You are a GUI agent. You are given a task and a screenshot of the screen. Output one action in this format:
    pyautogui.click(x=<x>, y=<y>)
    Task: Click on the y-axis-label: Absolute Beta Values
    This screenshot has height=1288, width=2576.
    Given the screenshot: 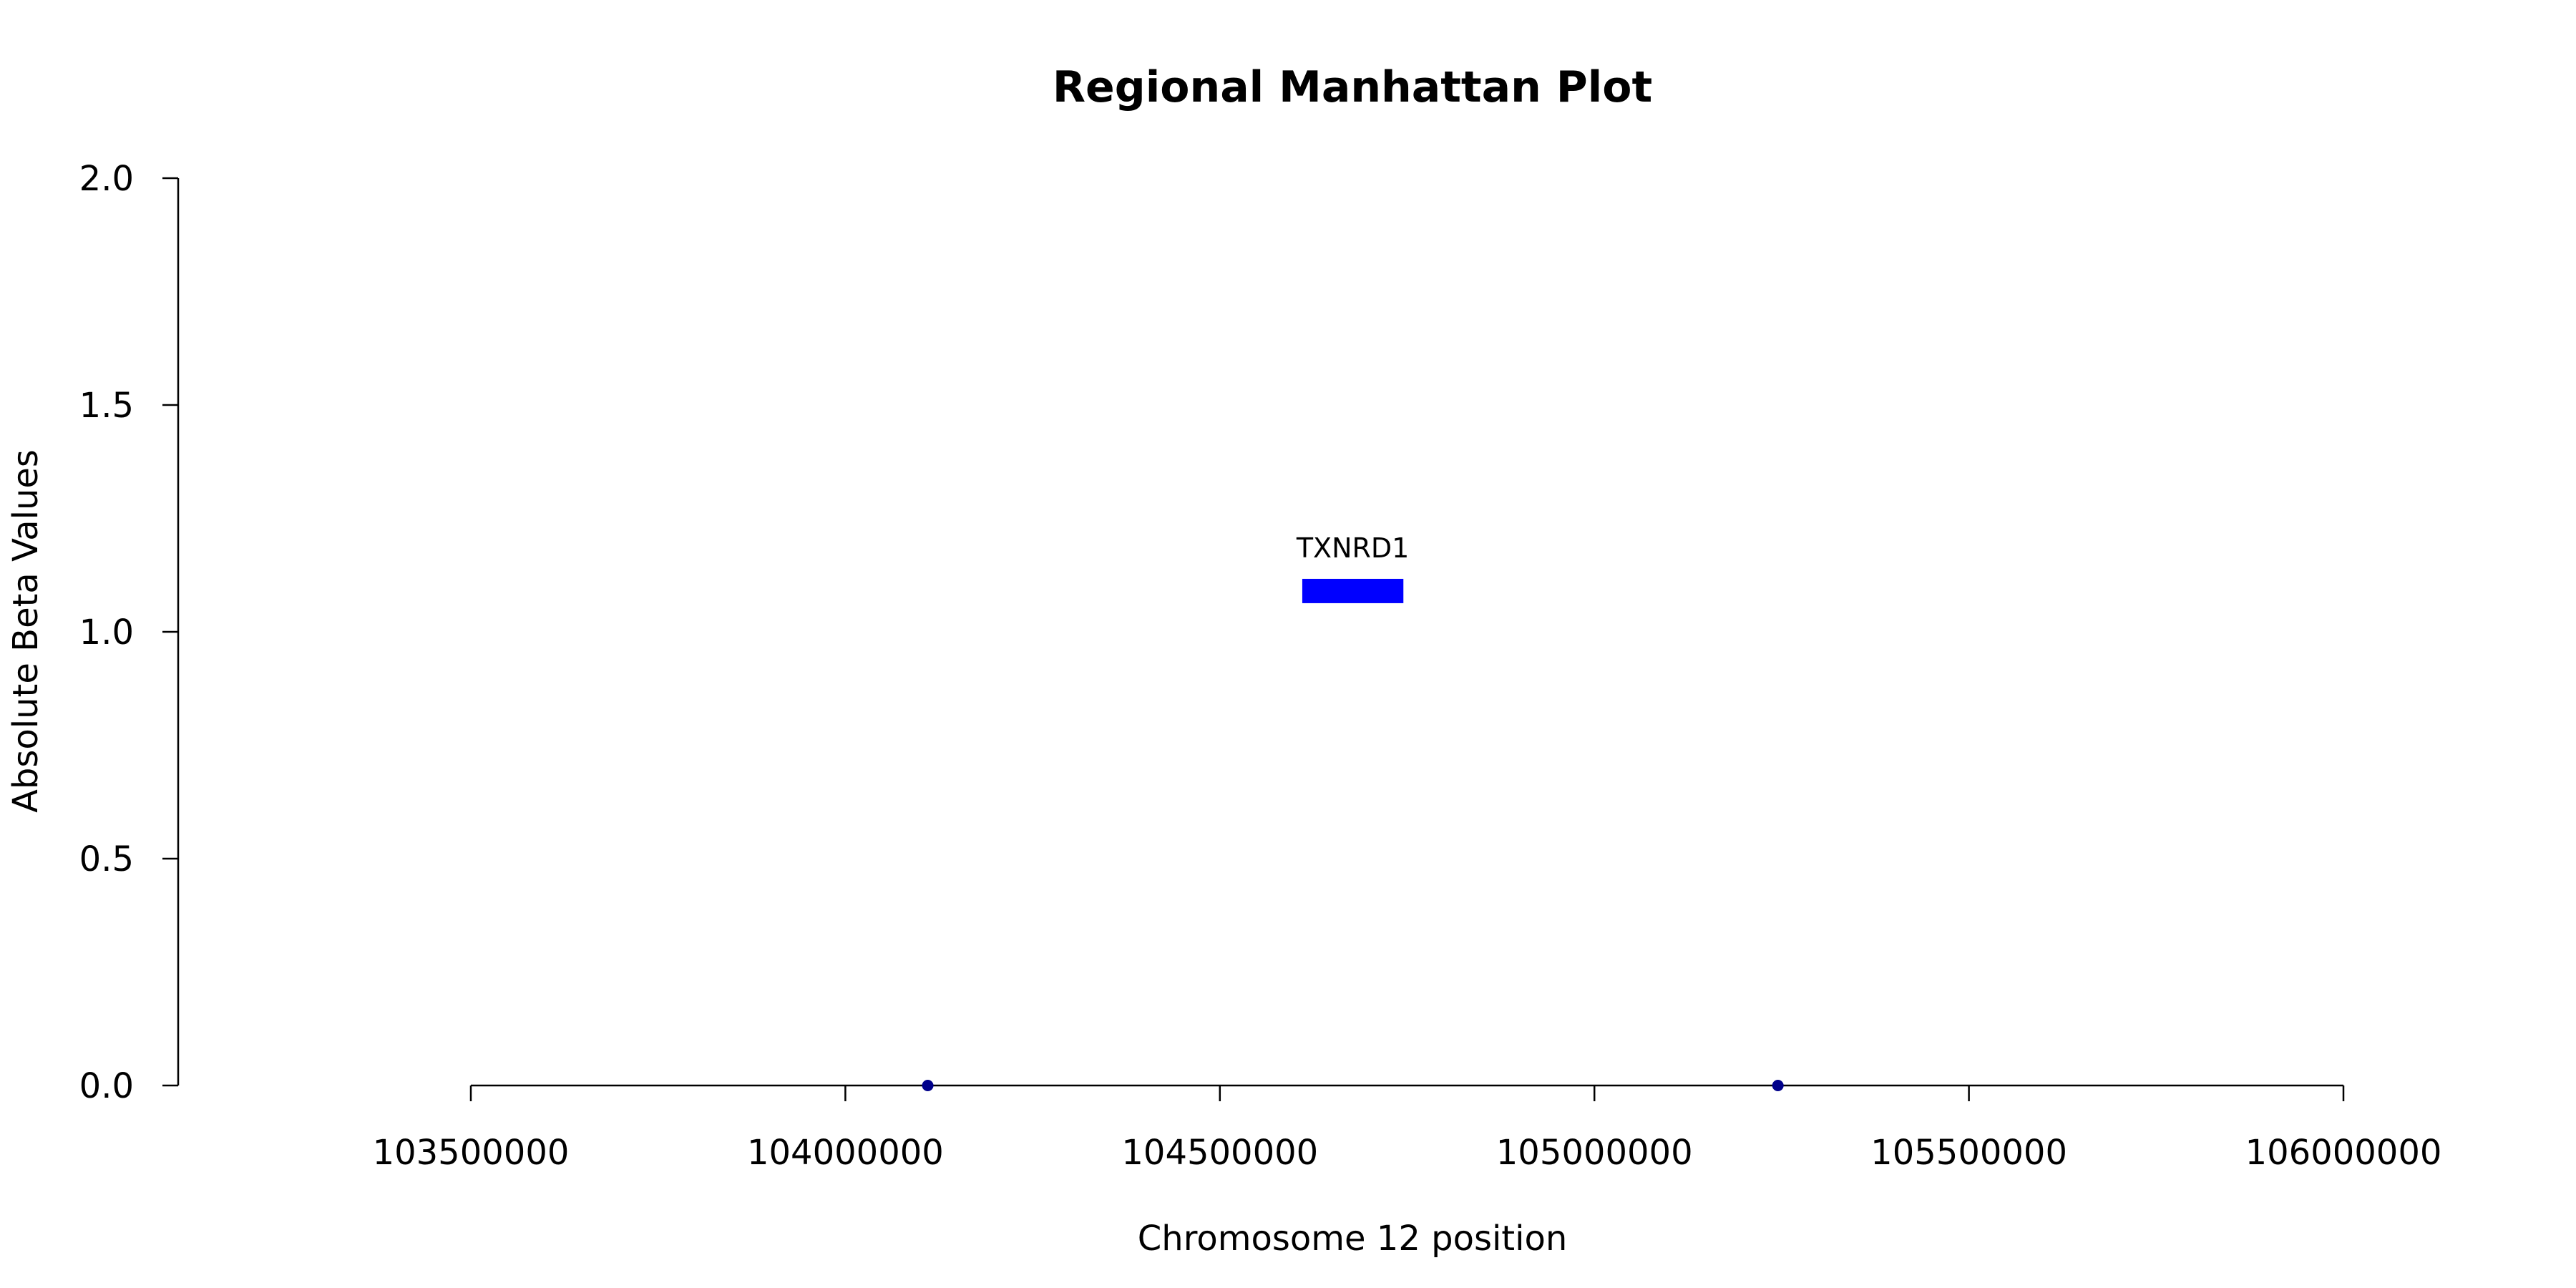 What is the action you would take?
    pyautogui.click(x=26, y=631)
    